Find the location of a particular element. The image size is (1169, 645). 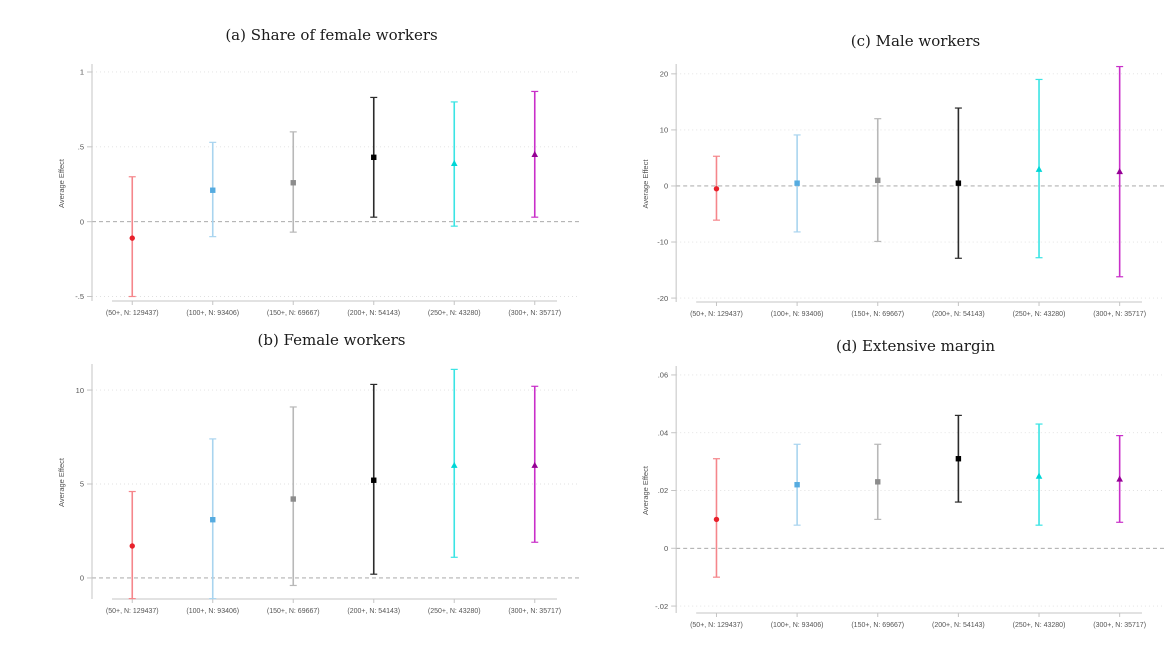

y-tick-label: -10 is located at coordinates (662, 242).